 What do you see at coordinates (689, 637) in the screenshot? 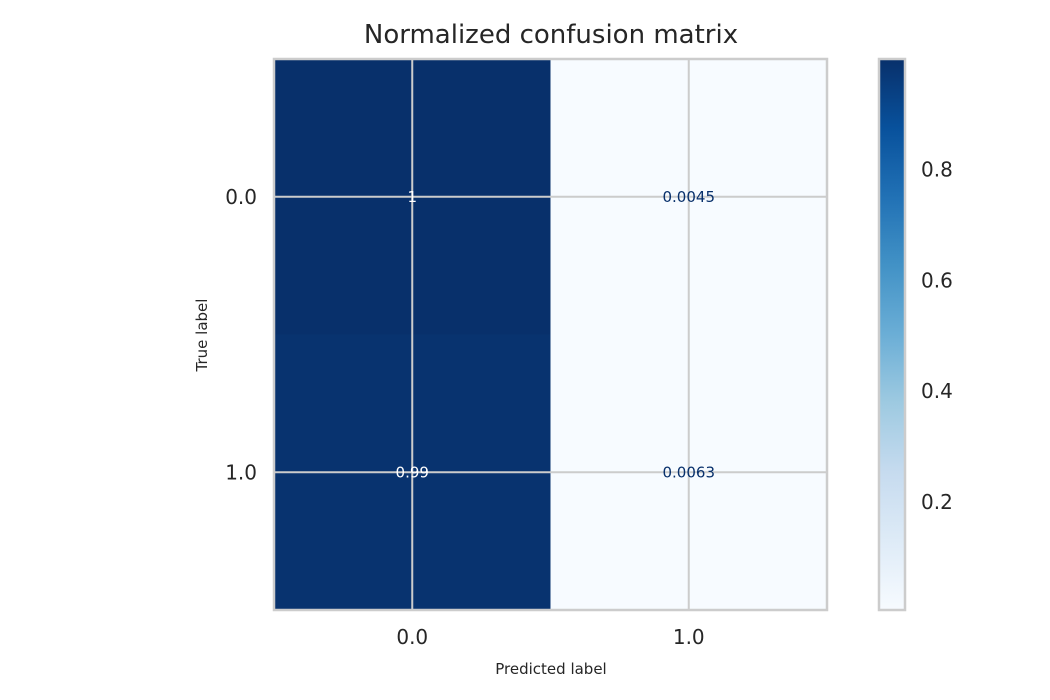
I see `x-tick-label: 1.0` at bounding box center [689, 637].